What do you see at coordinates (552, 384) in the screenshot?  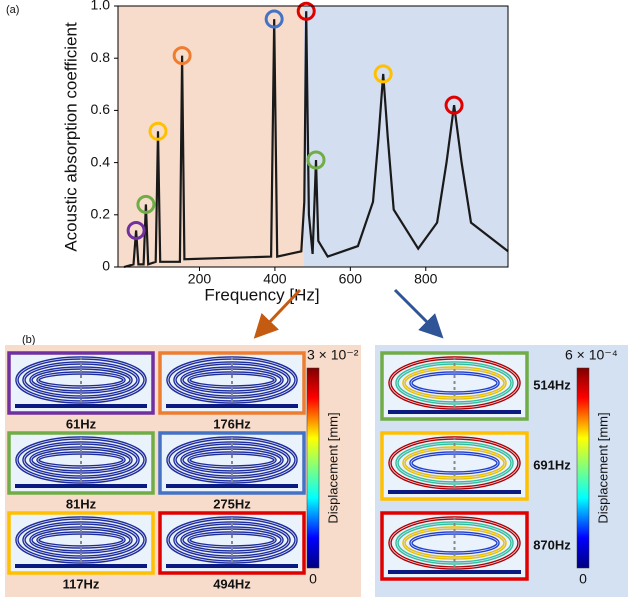 I see `frequency-label: 514Hz` at bounding box center [552, 384].